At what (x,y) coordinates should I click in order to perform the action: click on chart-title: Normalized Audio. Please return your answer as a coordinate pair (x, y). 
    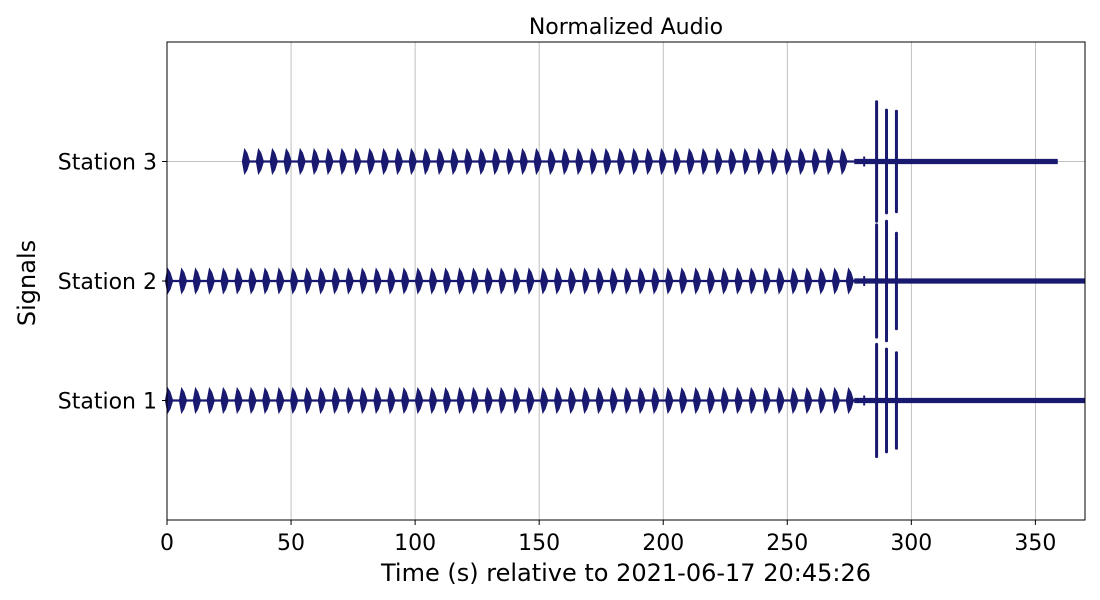
    Looking at the image, I should click on (626, 27).